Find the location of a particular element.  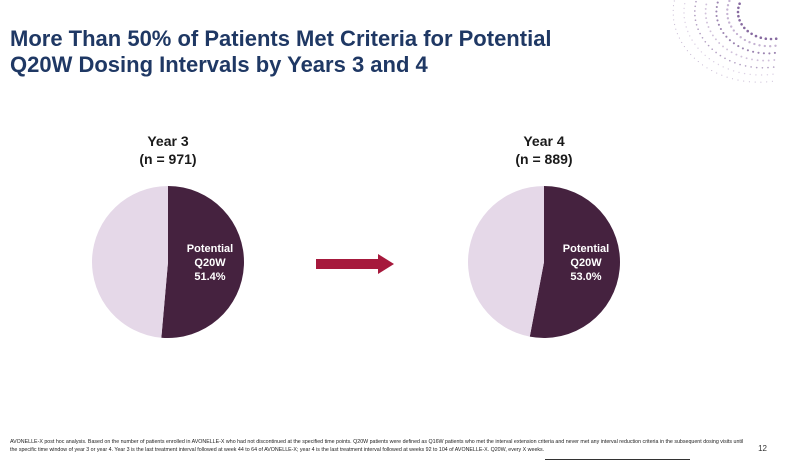

chart-2-title: Year 4 (n = 889) is located at coordinates (544, 150).